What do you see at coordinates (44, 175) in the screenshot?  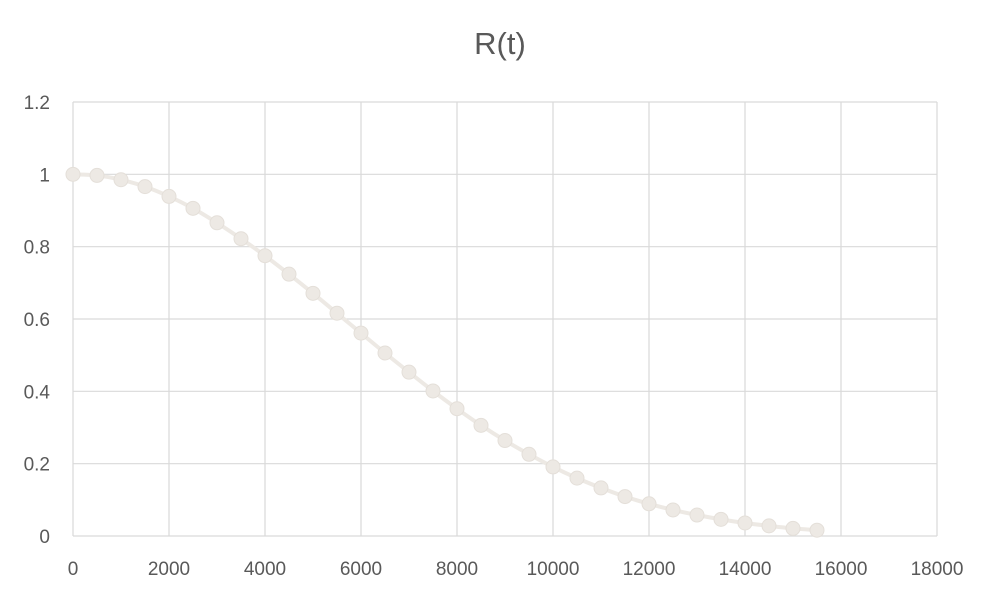 I see `y-tick-label: 1` at bounding box center [44, 175].